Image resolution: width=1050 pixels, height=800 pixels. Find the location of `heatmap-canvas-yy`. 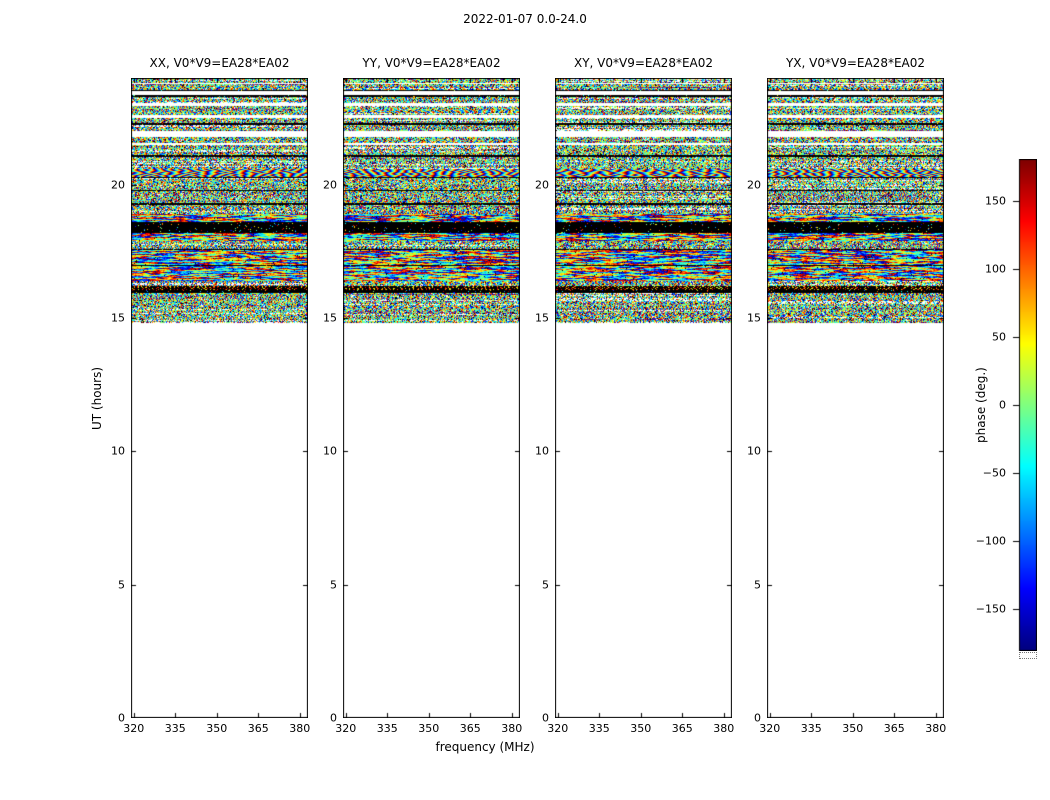

heatmap-canvas-yy is located at coordinates (431, 398).